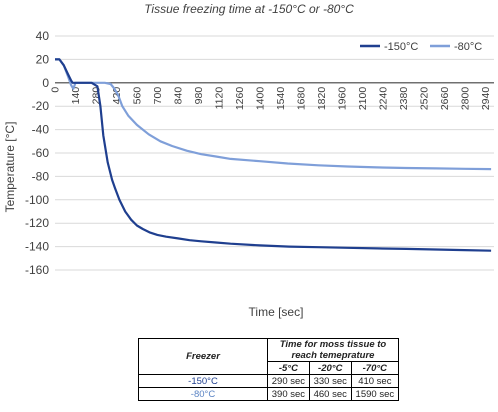 The height and width of the screenshot is (412, 498). I want to click on x-tick-label: 1540, so click(281, 99).